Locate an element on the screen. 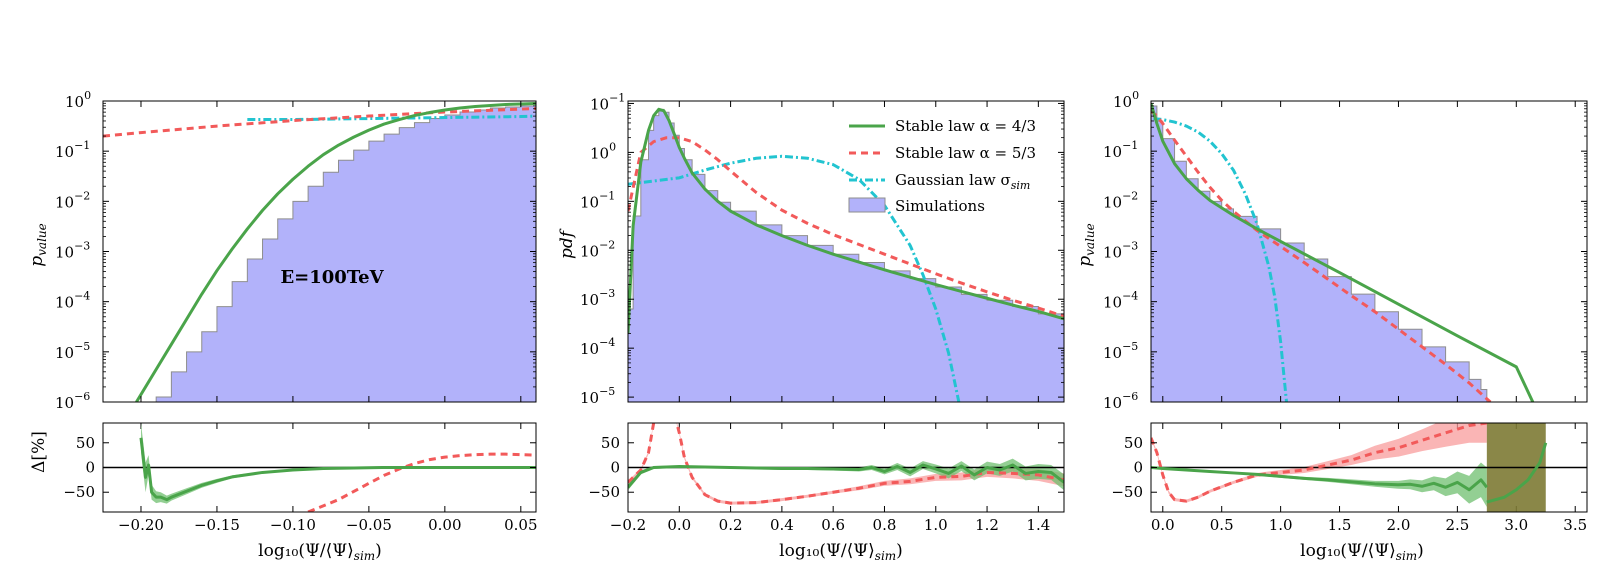 The image size is (1619, 567). legend-label-simulations: Simulations is located at coordinates (940, 206).